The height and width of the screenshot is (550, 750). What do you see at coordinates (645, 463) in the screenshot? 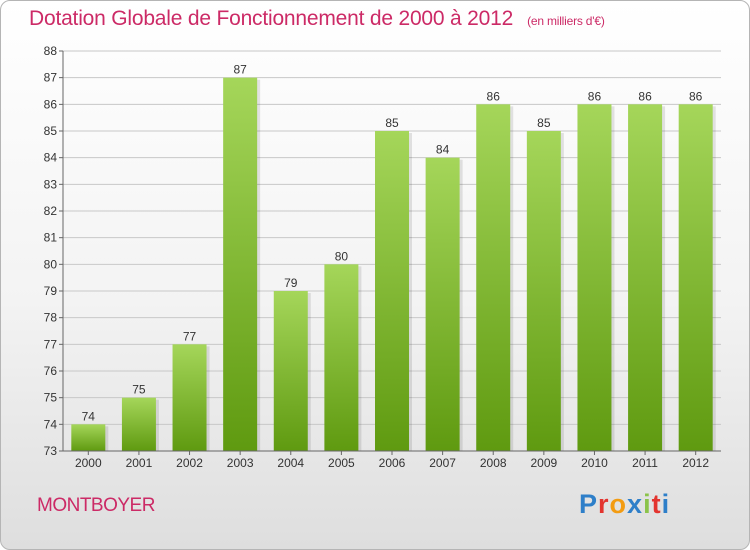
I see `x-tick-label-2011: 2011` at bounding box center [645, 463].